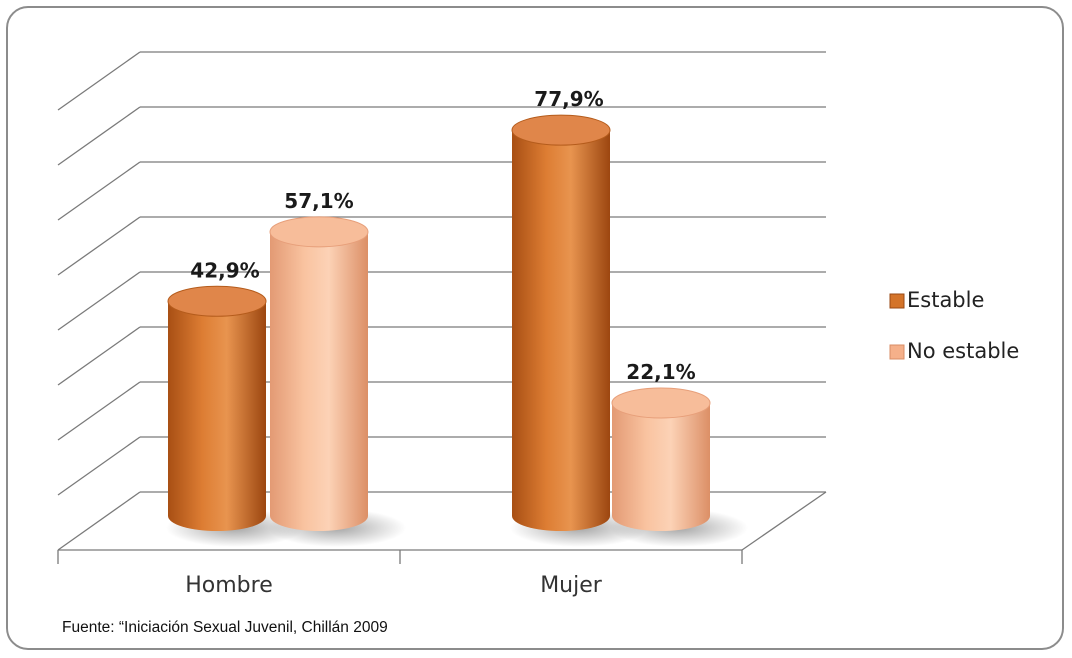 This screenshot has height=658, width=1072. What do you see at coordinates (229, 585) in the screenshot?
I see `x-tick-label: Hombre` at bounding box center [229, 585].